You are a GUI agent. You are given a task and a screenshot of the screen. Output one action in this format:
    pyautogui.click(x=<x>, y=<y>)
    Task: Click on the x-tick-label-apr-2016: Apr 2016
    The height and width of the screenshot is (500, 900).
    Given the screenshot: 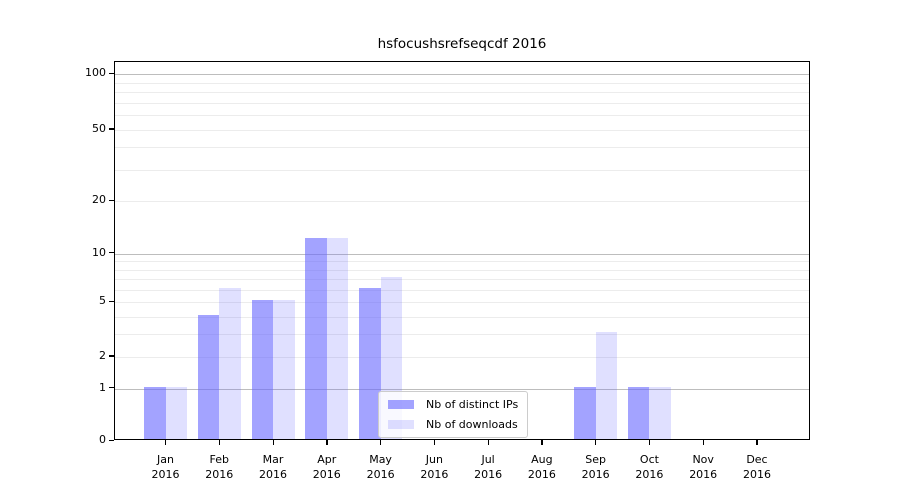 What is the action you would take?
    pyautogui.click(x=326, y=467)
    